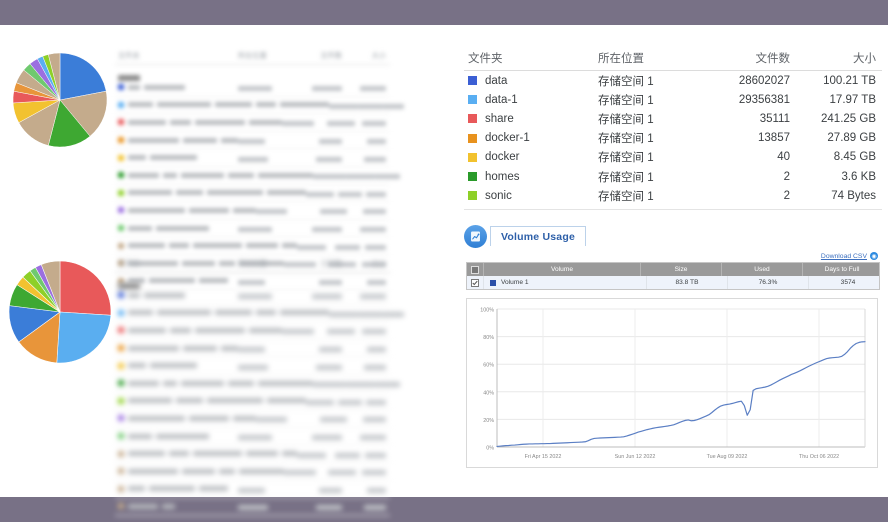 The width and height of the screenshot is (888, 522). Describe the element at coordinates (762, 269) in the screenshot. I see `col-header-used: Used` at that location.